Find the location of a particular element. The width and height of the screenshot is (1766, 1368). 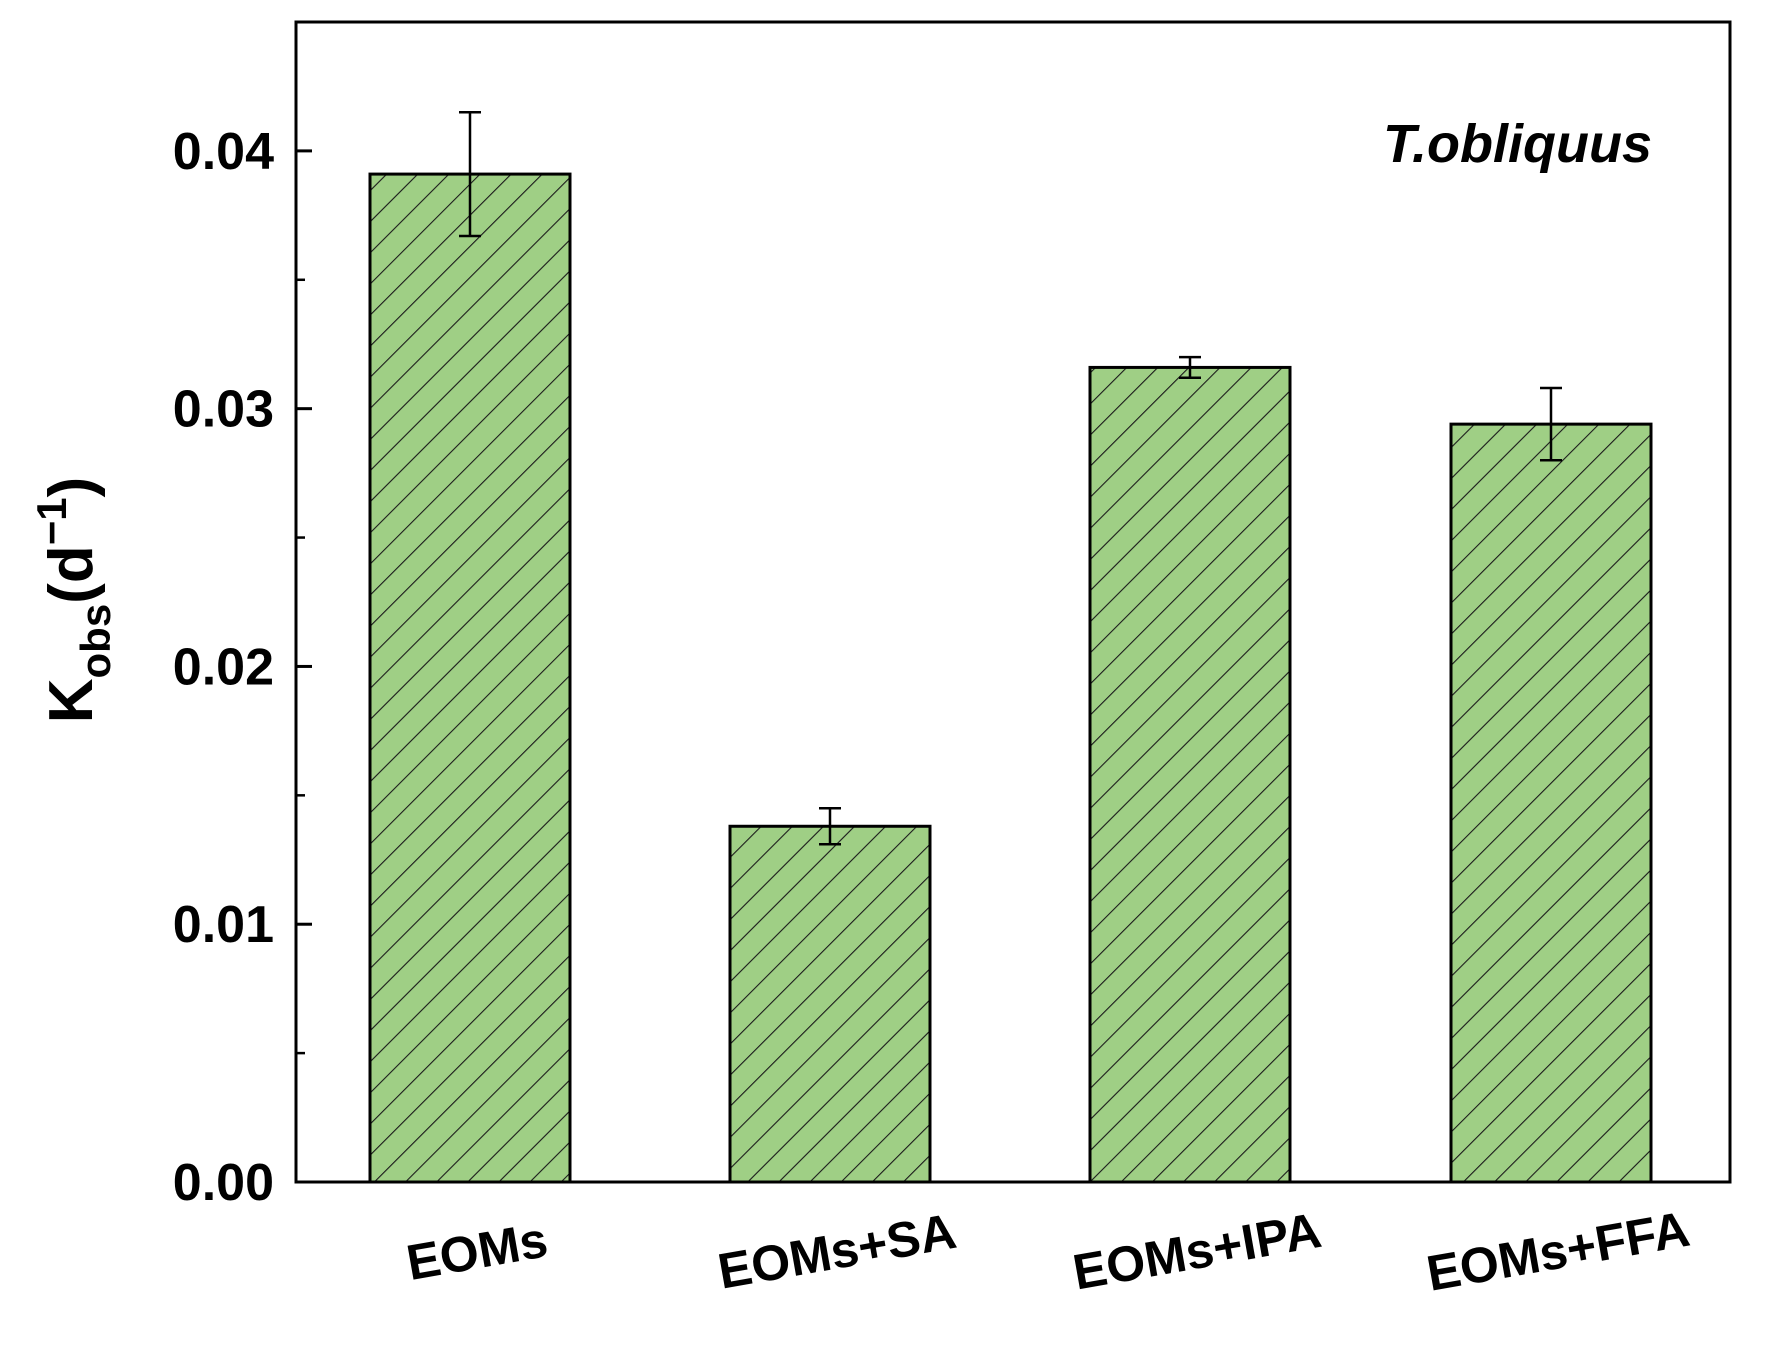

y-axis-label-unit-open: (d is located at coordinates (71, 574).